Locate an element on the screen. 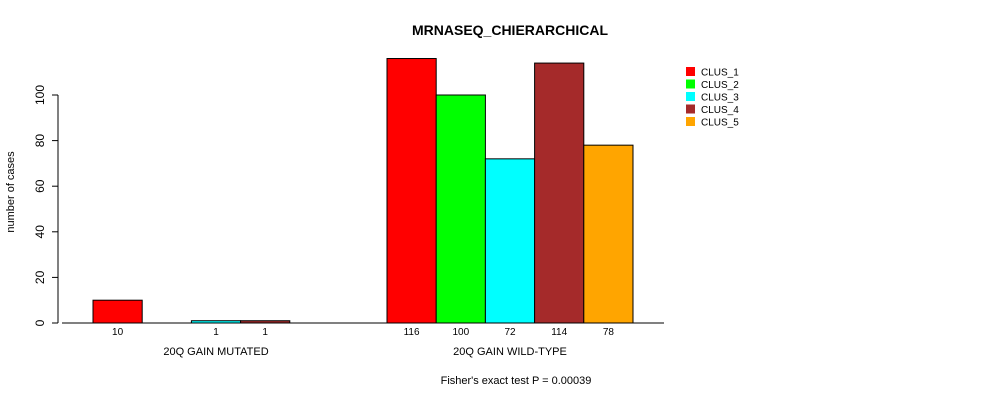 The height and width of the screenshot is (400, 990). legend-label-clus_2: CLUS_2 is located at coordinates (720, 85).